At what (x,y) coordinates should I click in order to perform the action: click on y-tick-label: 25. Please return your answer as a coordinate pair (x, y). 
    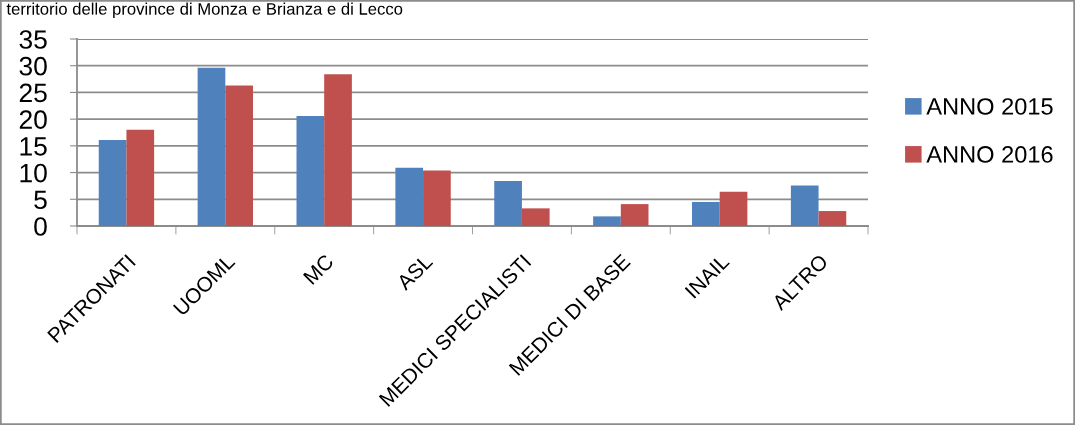
    Looking at the image, I should click on (33, 93).